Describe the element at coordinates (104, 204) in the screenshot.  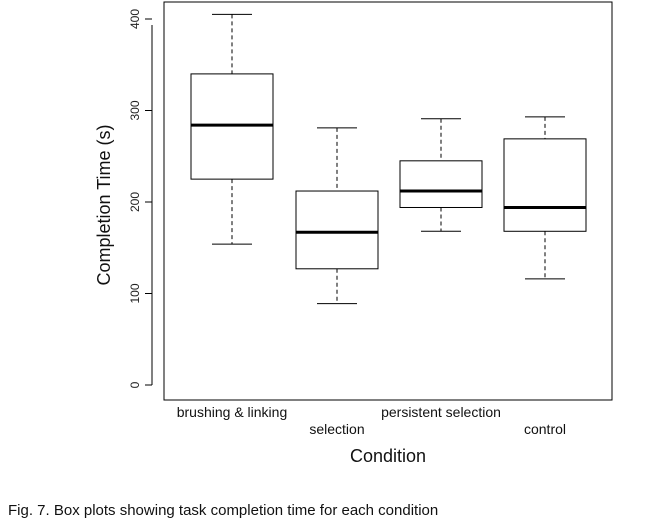
I see `y-axis-title: Completion Time (s)` at that location.